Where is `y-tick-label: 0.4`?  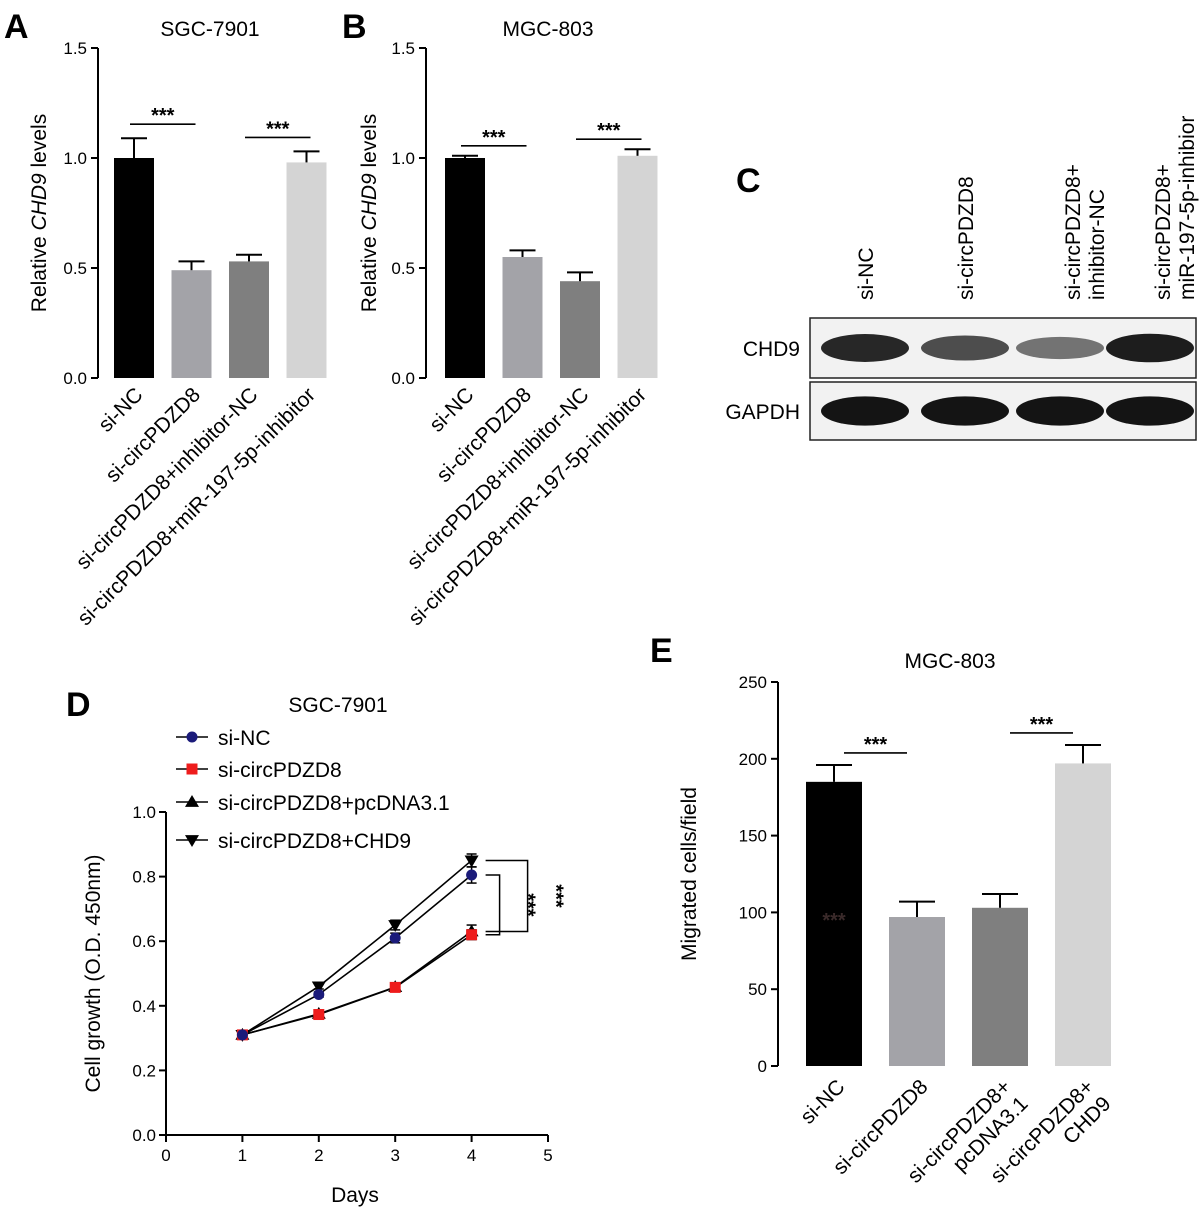
y-tick-label: 0.4 is located at coordinates (144, 1006).